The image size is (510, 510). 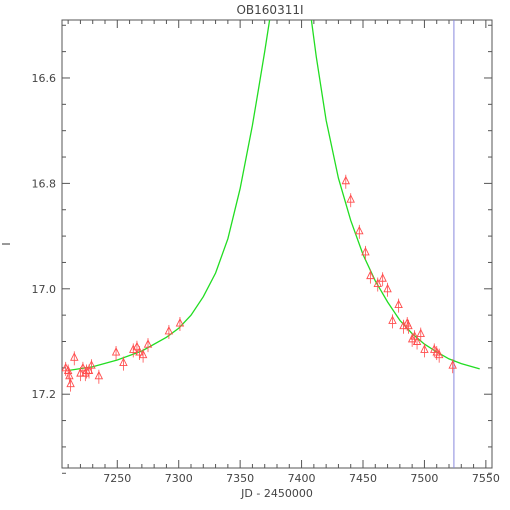 I want to click on x-tick-label: 7450, so click(x=363, y=478).